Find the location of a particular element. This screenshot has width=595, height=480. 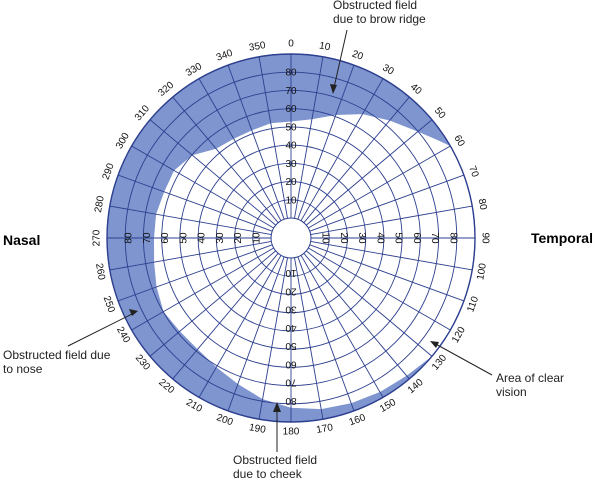

clear-vision-line2: vision is located at coordinates (511, 392).